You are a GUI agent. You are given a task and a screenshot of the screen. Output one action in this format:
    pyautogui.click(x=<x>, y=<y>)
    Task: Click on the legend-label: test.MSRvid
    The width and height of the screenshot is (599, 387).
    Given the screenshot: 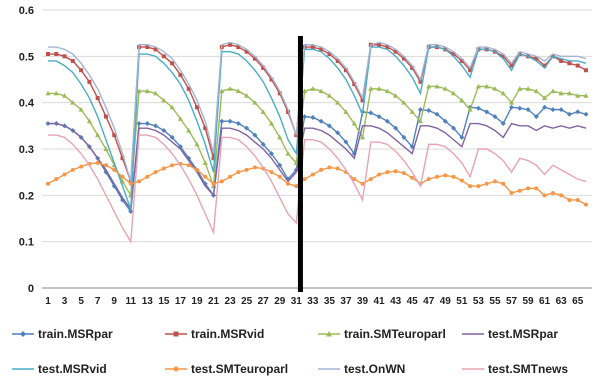 What is the action you would take?
    pyautogui.click(x=72, y=369)
    